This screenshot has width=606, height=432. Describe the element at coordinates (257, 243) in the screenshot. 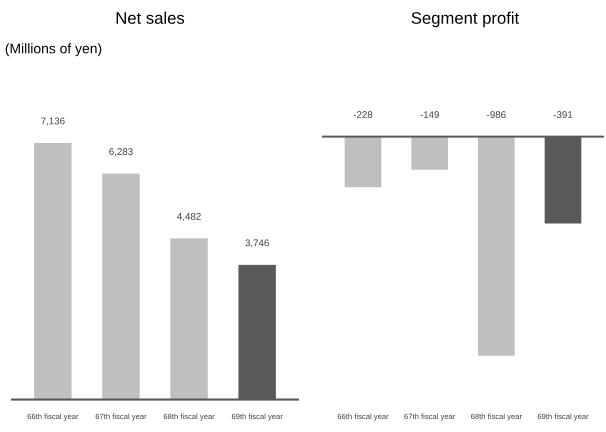

I see `data-label: 3,746` at that location.